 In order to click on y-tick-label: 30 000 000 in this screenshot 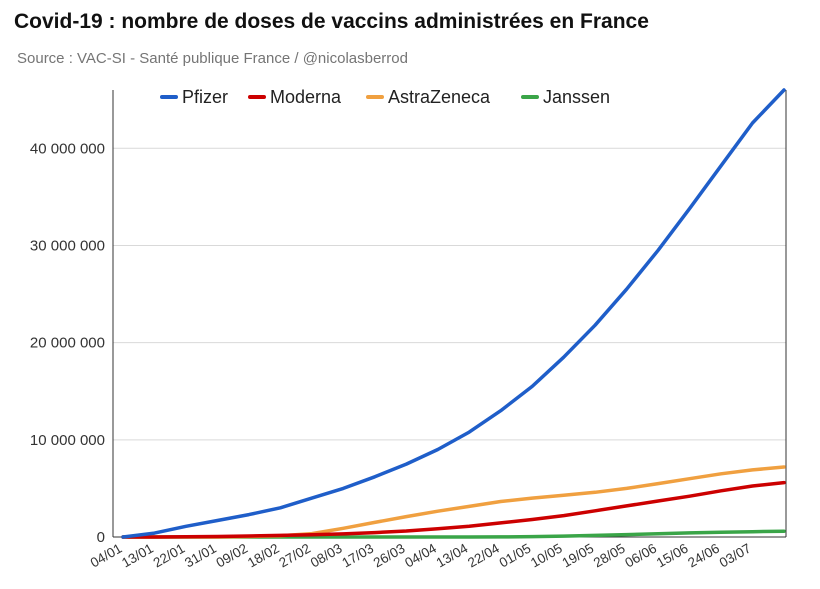, I will do `click(67, 245)`.